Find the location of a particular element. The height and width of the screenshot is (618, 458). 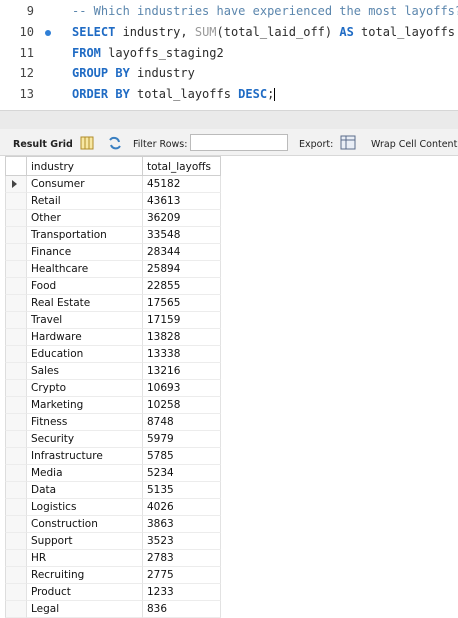

cell: 13338 is located at coordinates (182, 354).